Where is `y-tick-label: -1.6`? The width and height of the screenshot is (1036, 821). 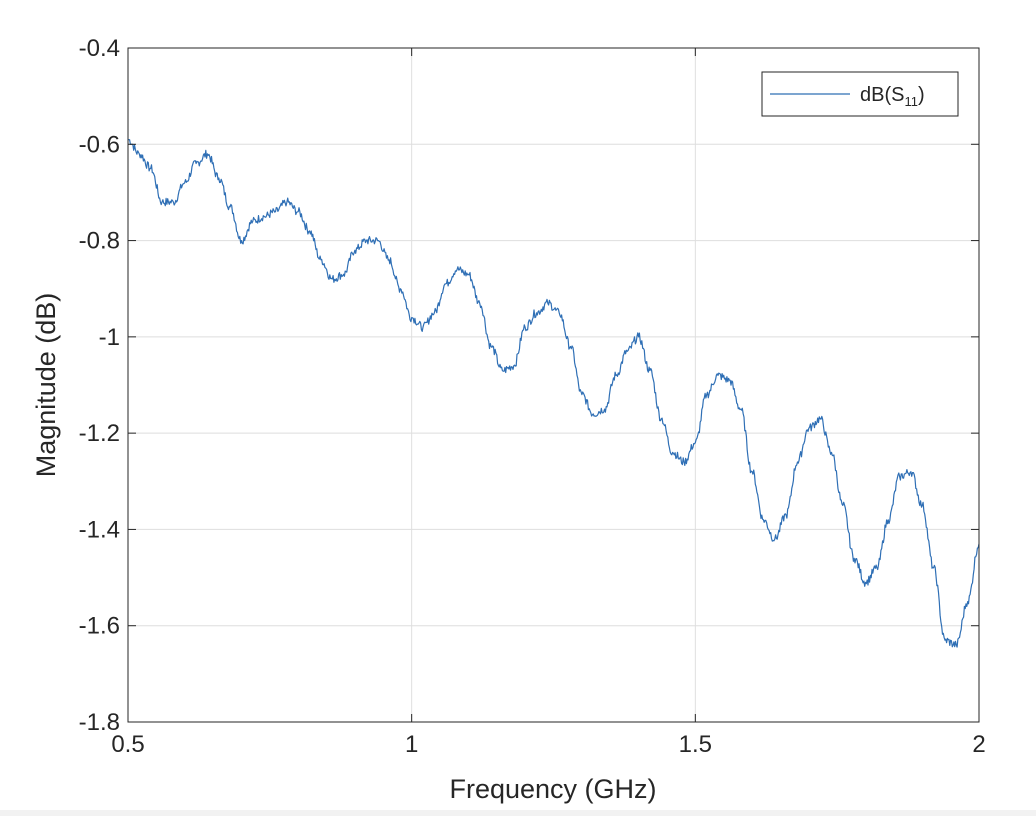 y-tick-label: -1.6 is located at coordinates (99, 626).